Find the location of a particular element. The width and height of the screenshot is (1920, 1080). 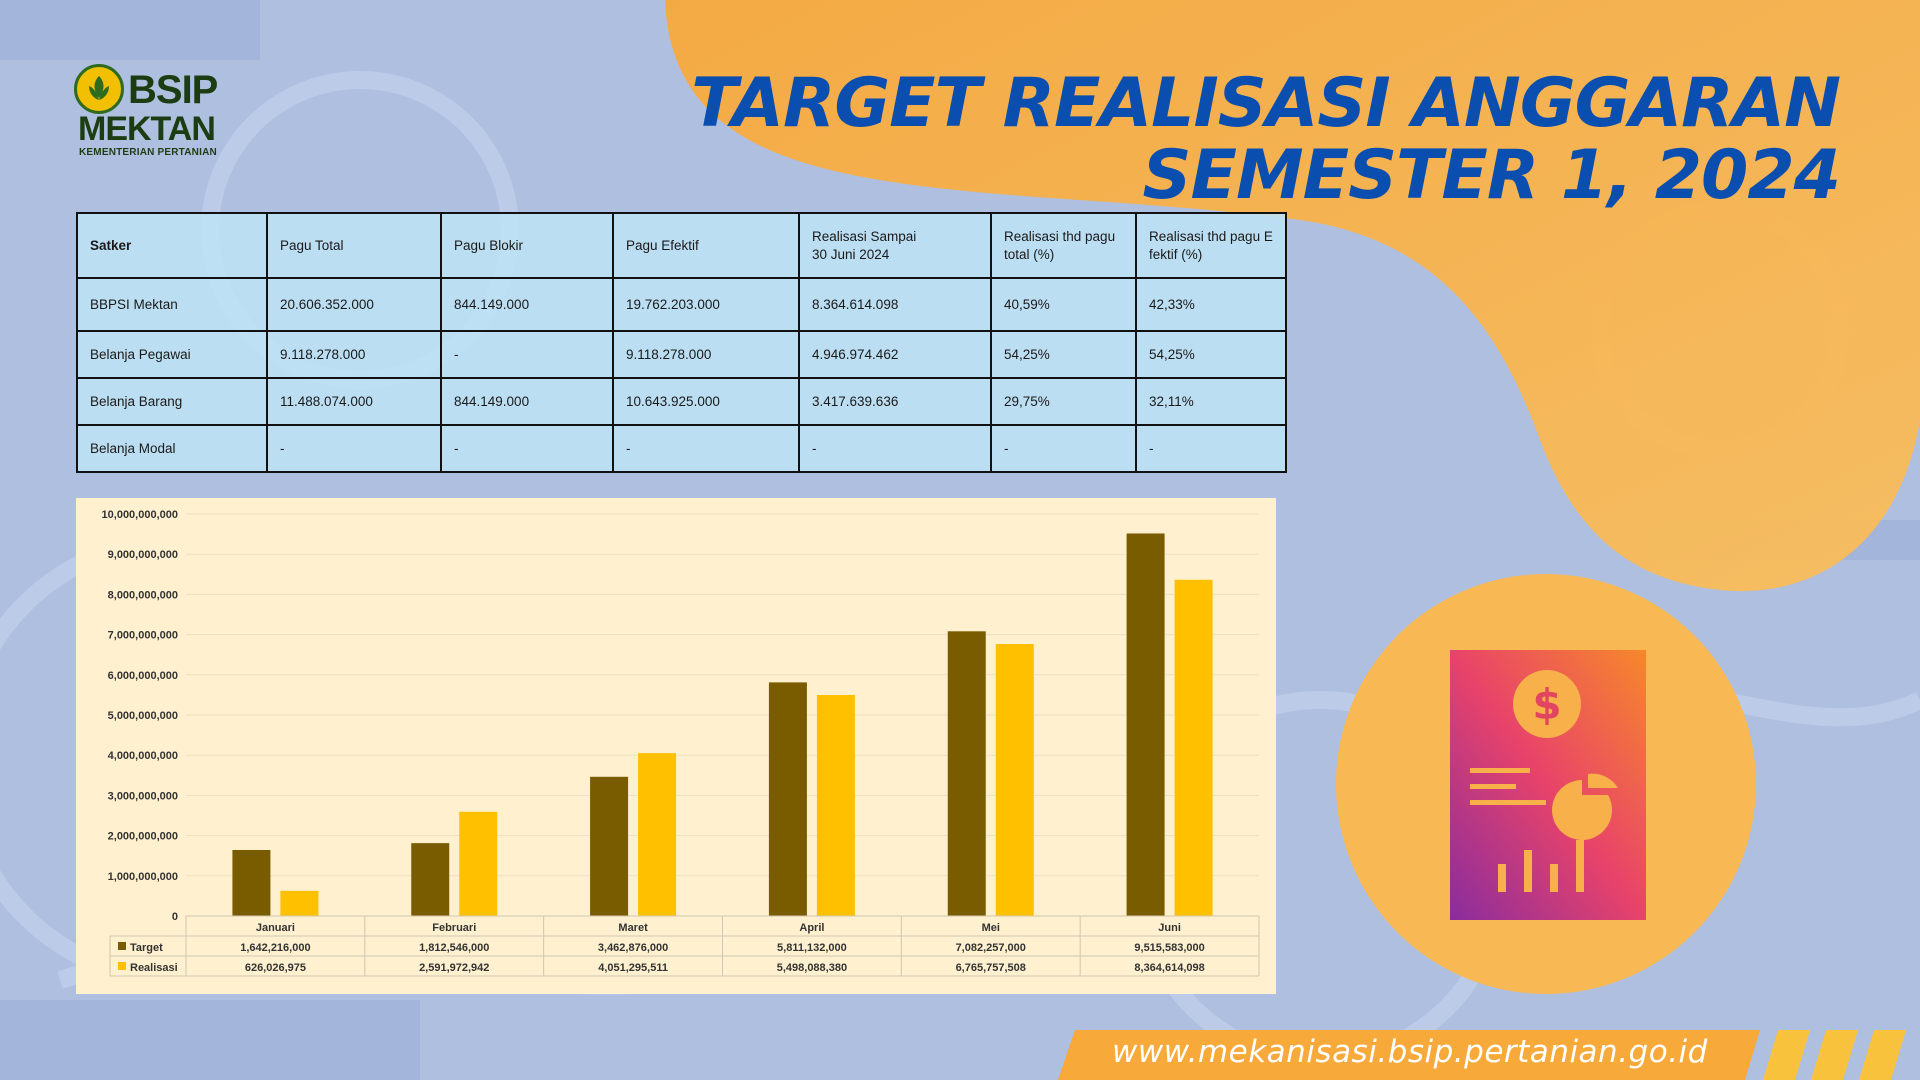

logo-brand-top: BSIP is located at coordinates (173, 90).